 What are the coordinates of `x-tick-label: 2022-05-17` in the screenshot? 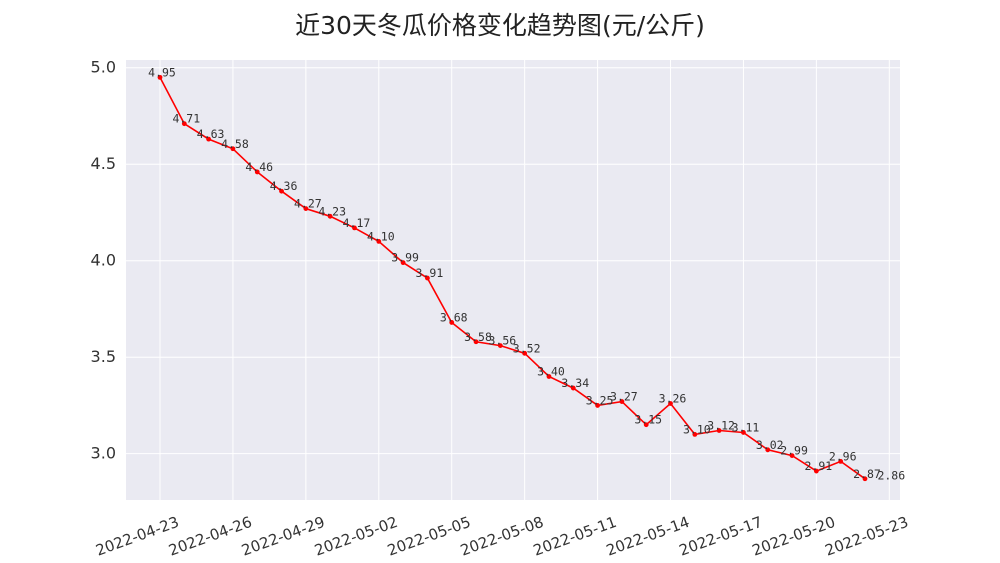 It's located at (721, 536).